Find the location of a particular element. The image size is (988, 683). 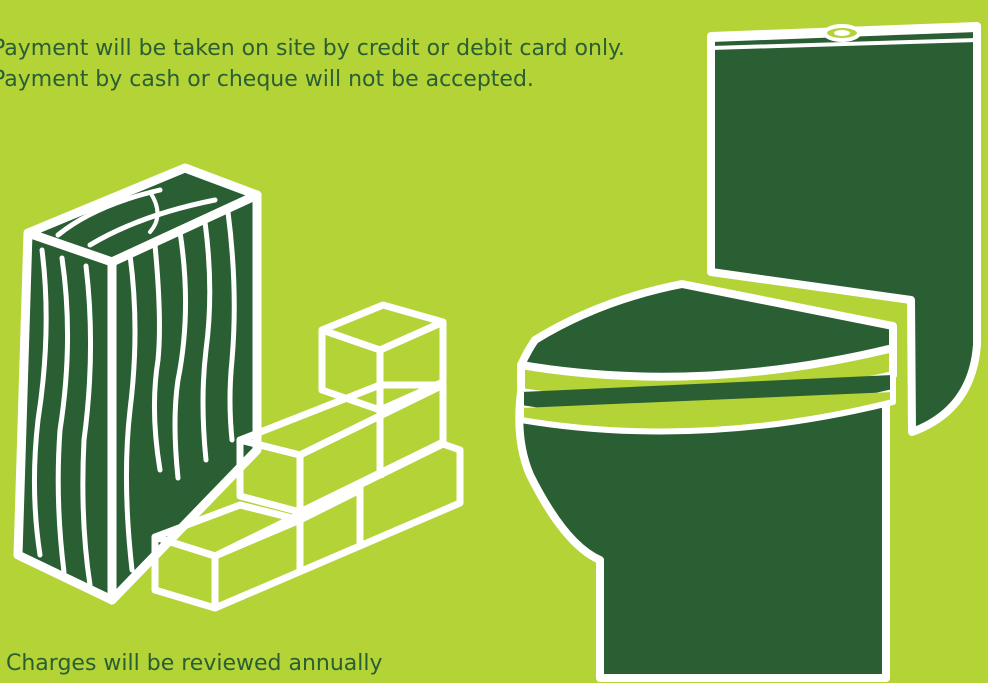

charges-review-text: Charges will be reviewed annually is located at coordinates (194, 663).